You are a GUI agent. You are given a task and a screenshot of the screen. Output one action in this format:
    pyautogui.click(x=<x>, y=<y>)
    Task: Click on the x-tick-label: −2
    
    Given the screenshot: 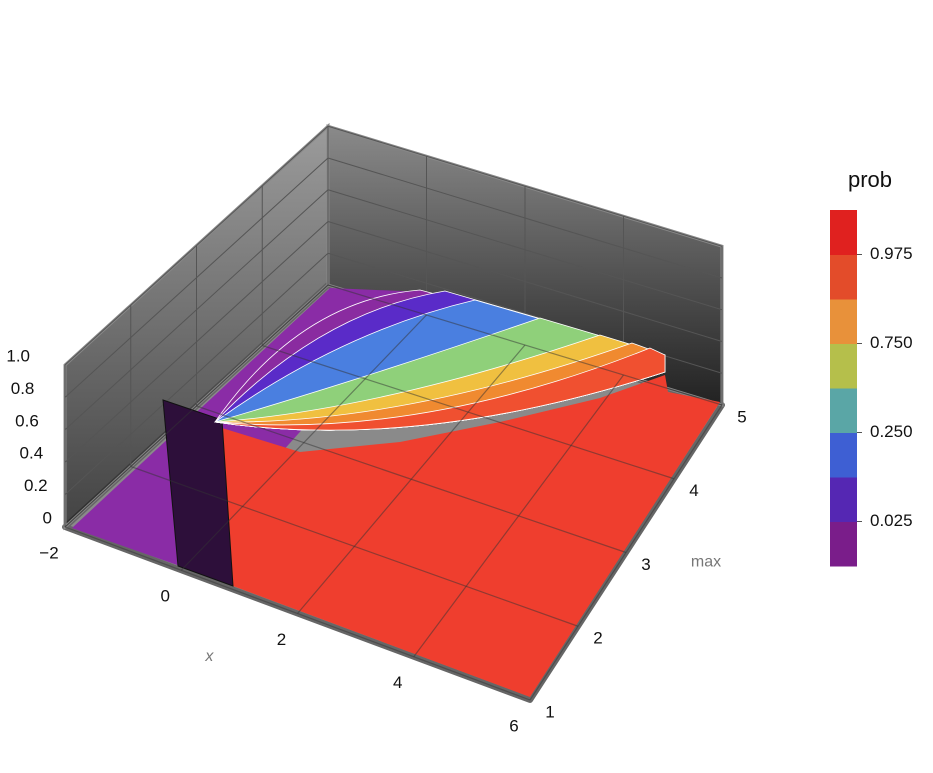 What is the action you would take?
    pyautogui.click(x=48, y=552)
    